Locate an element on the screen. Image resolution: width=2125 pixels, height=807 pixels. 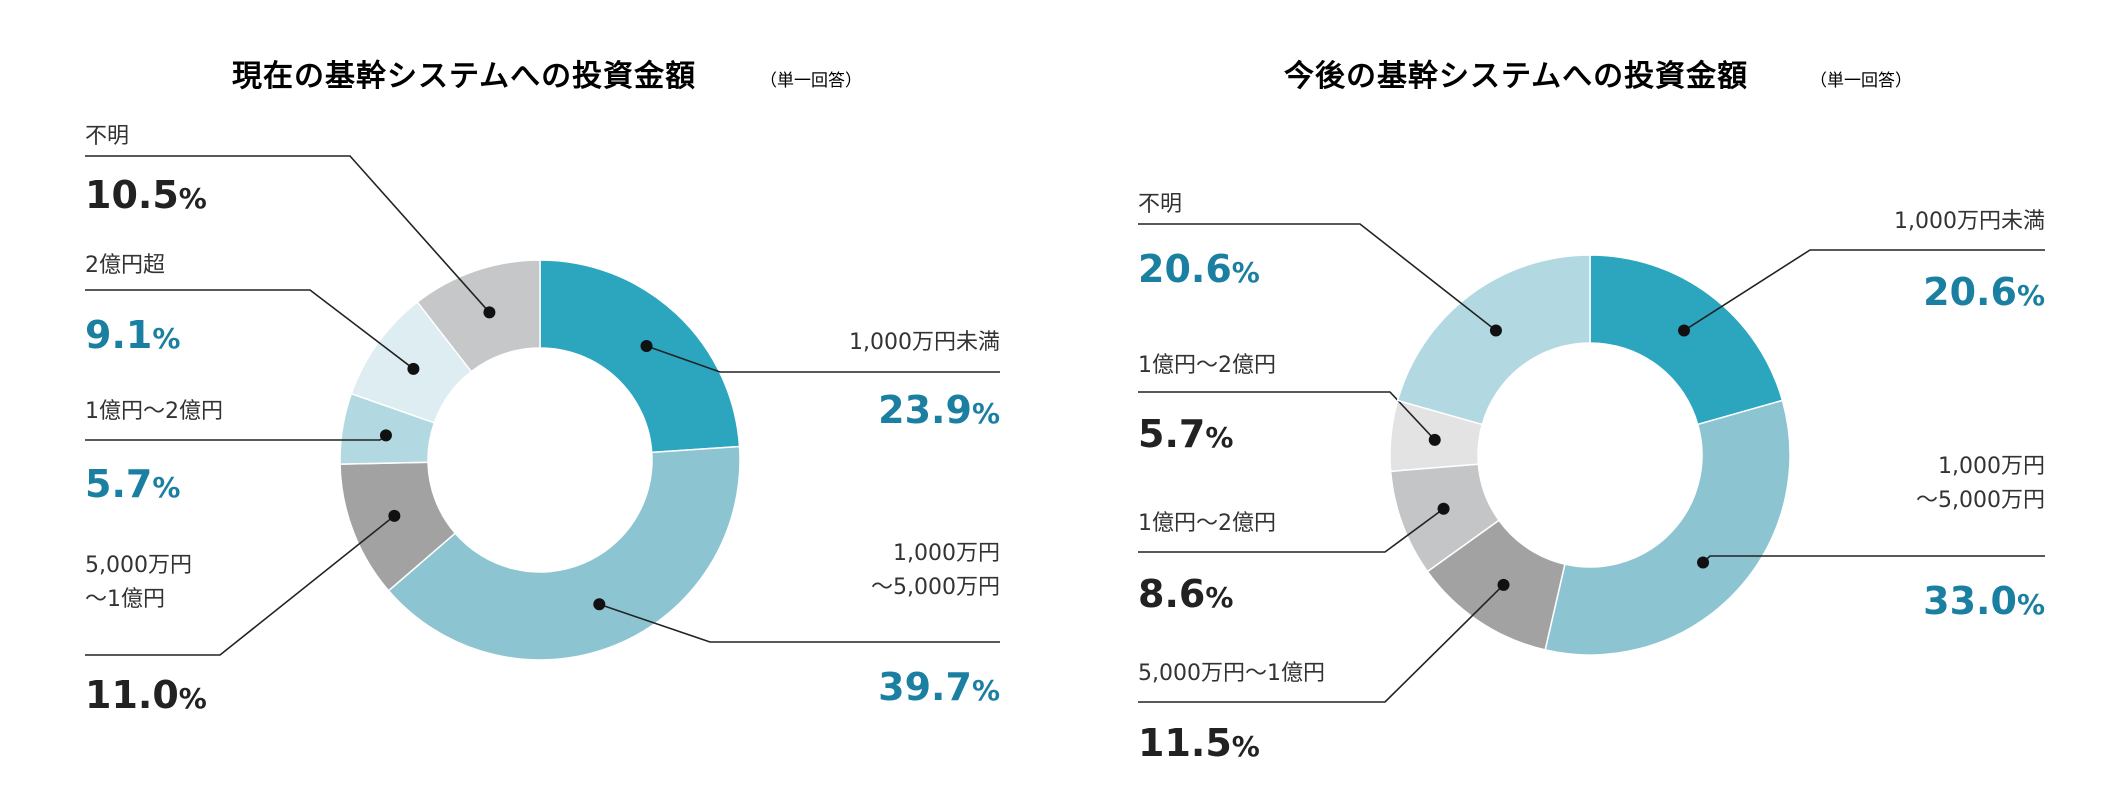
chart-2-slice-group-6: 不明 20.6% is located at coordinates (1364, 309).